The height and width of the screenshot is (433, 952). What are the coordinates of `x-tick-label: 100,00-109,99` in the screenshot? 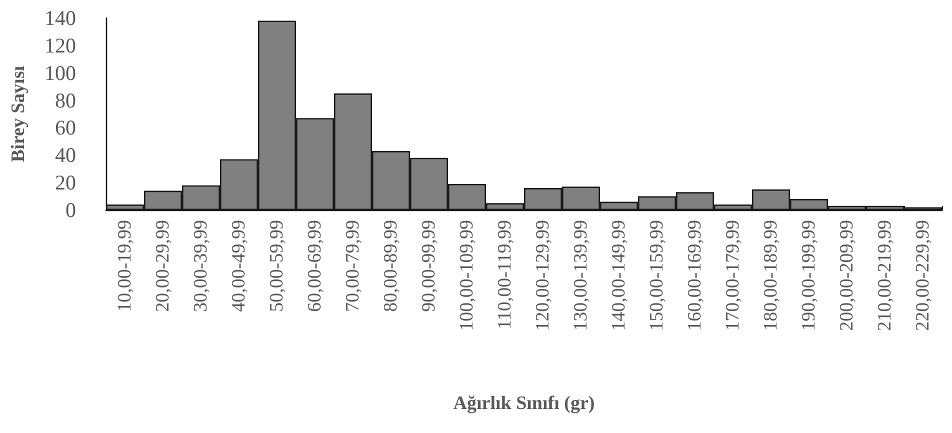 It's located at (467, 275).